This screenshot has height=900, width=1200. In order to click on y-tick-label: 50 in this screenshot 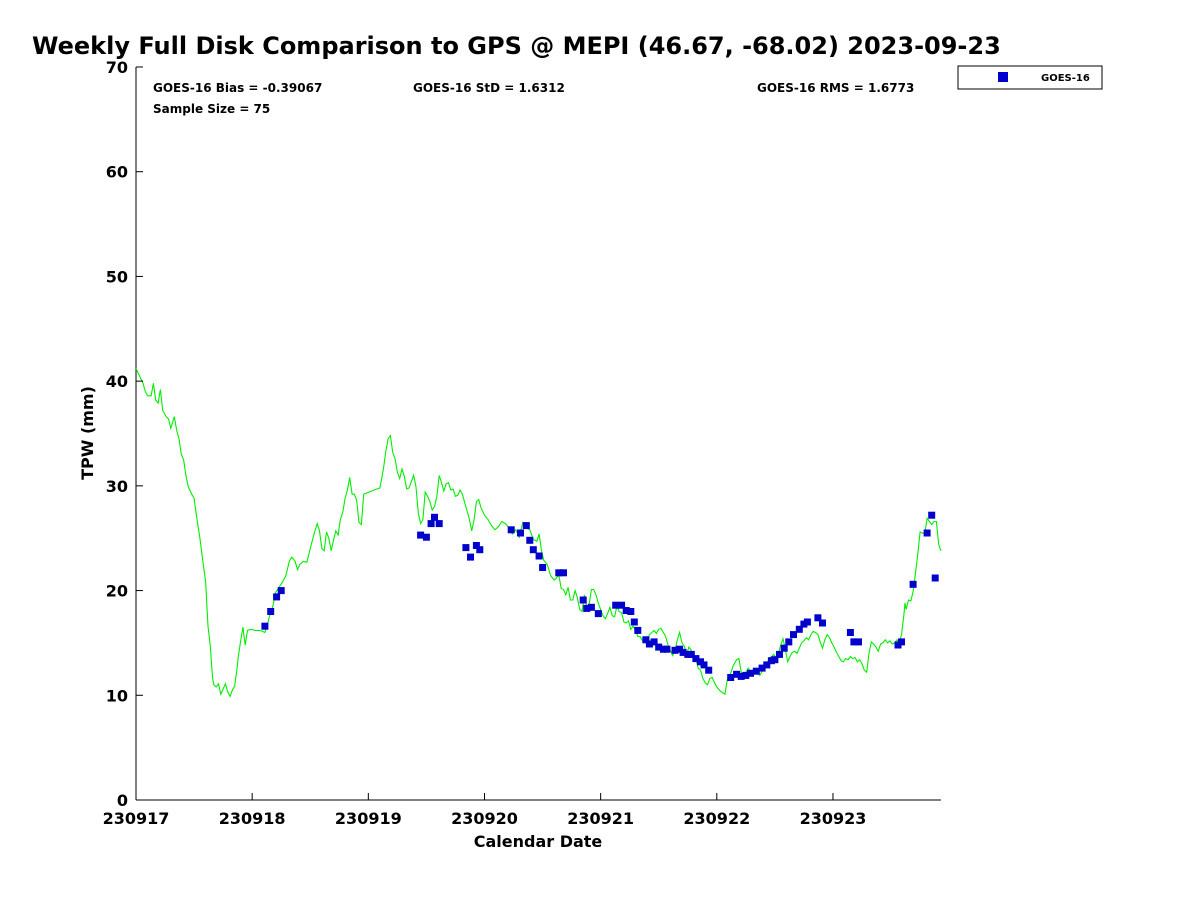, I will do `click(117, 276)`.